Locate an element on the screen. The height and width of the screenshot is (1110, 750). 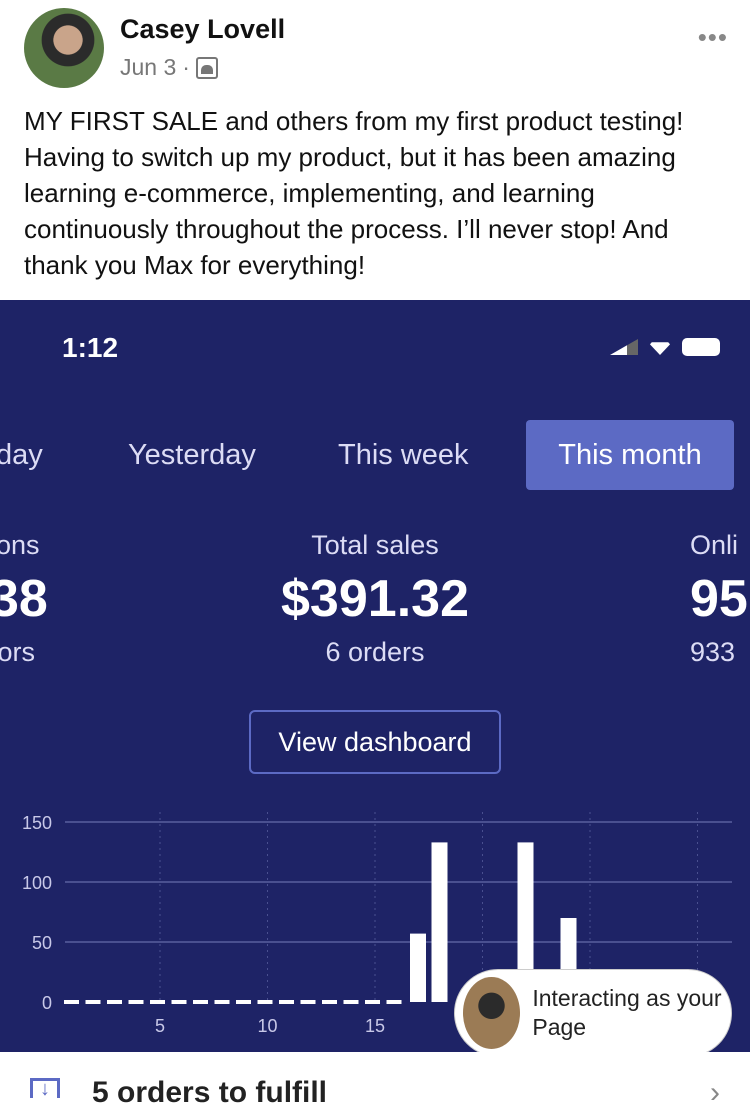
page-avatar is located at coordinates (492, 1013).